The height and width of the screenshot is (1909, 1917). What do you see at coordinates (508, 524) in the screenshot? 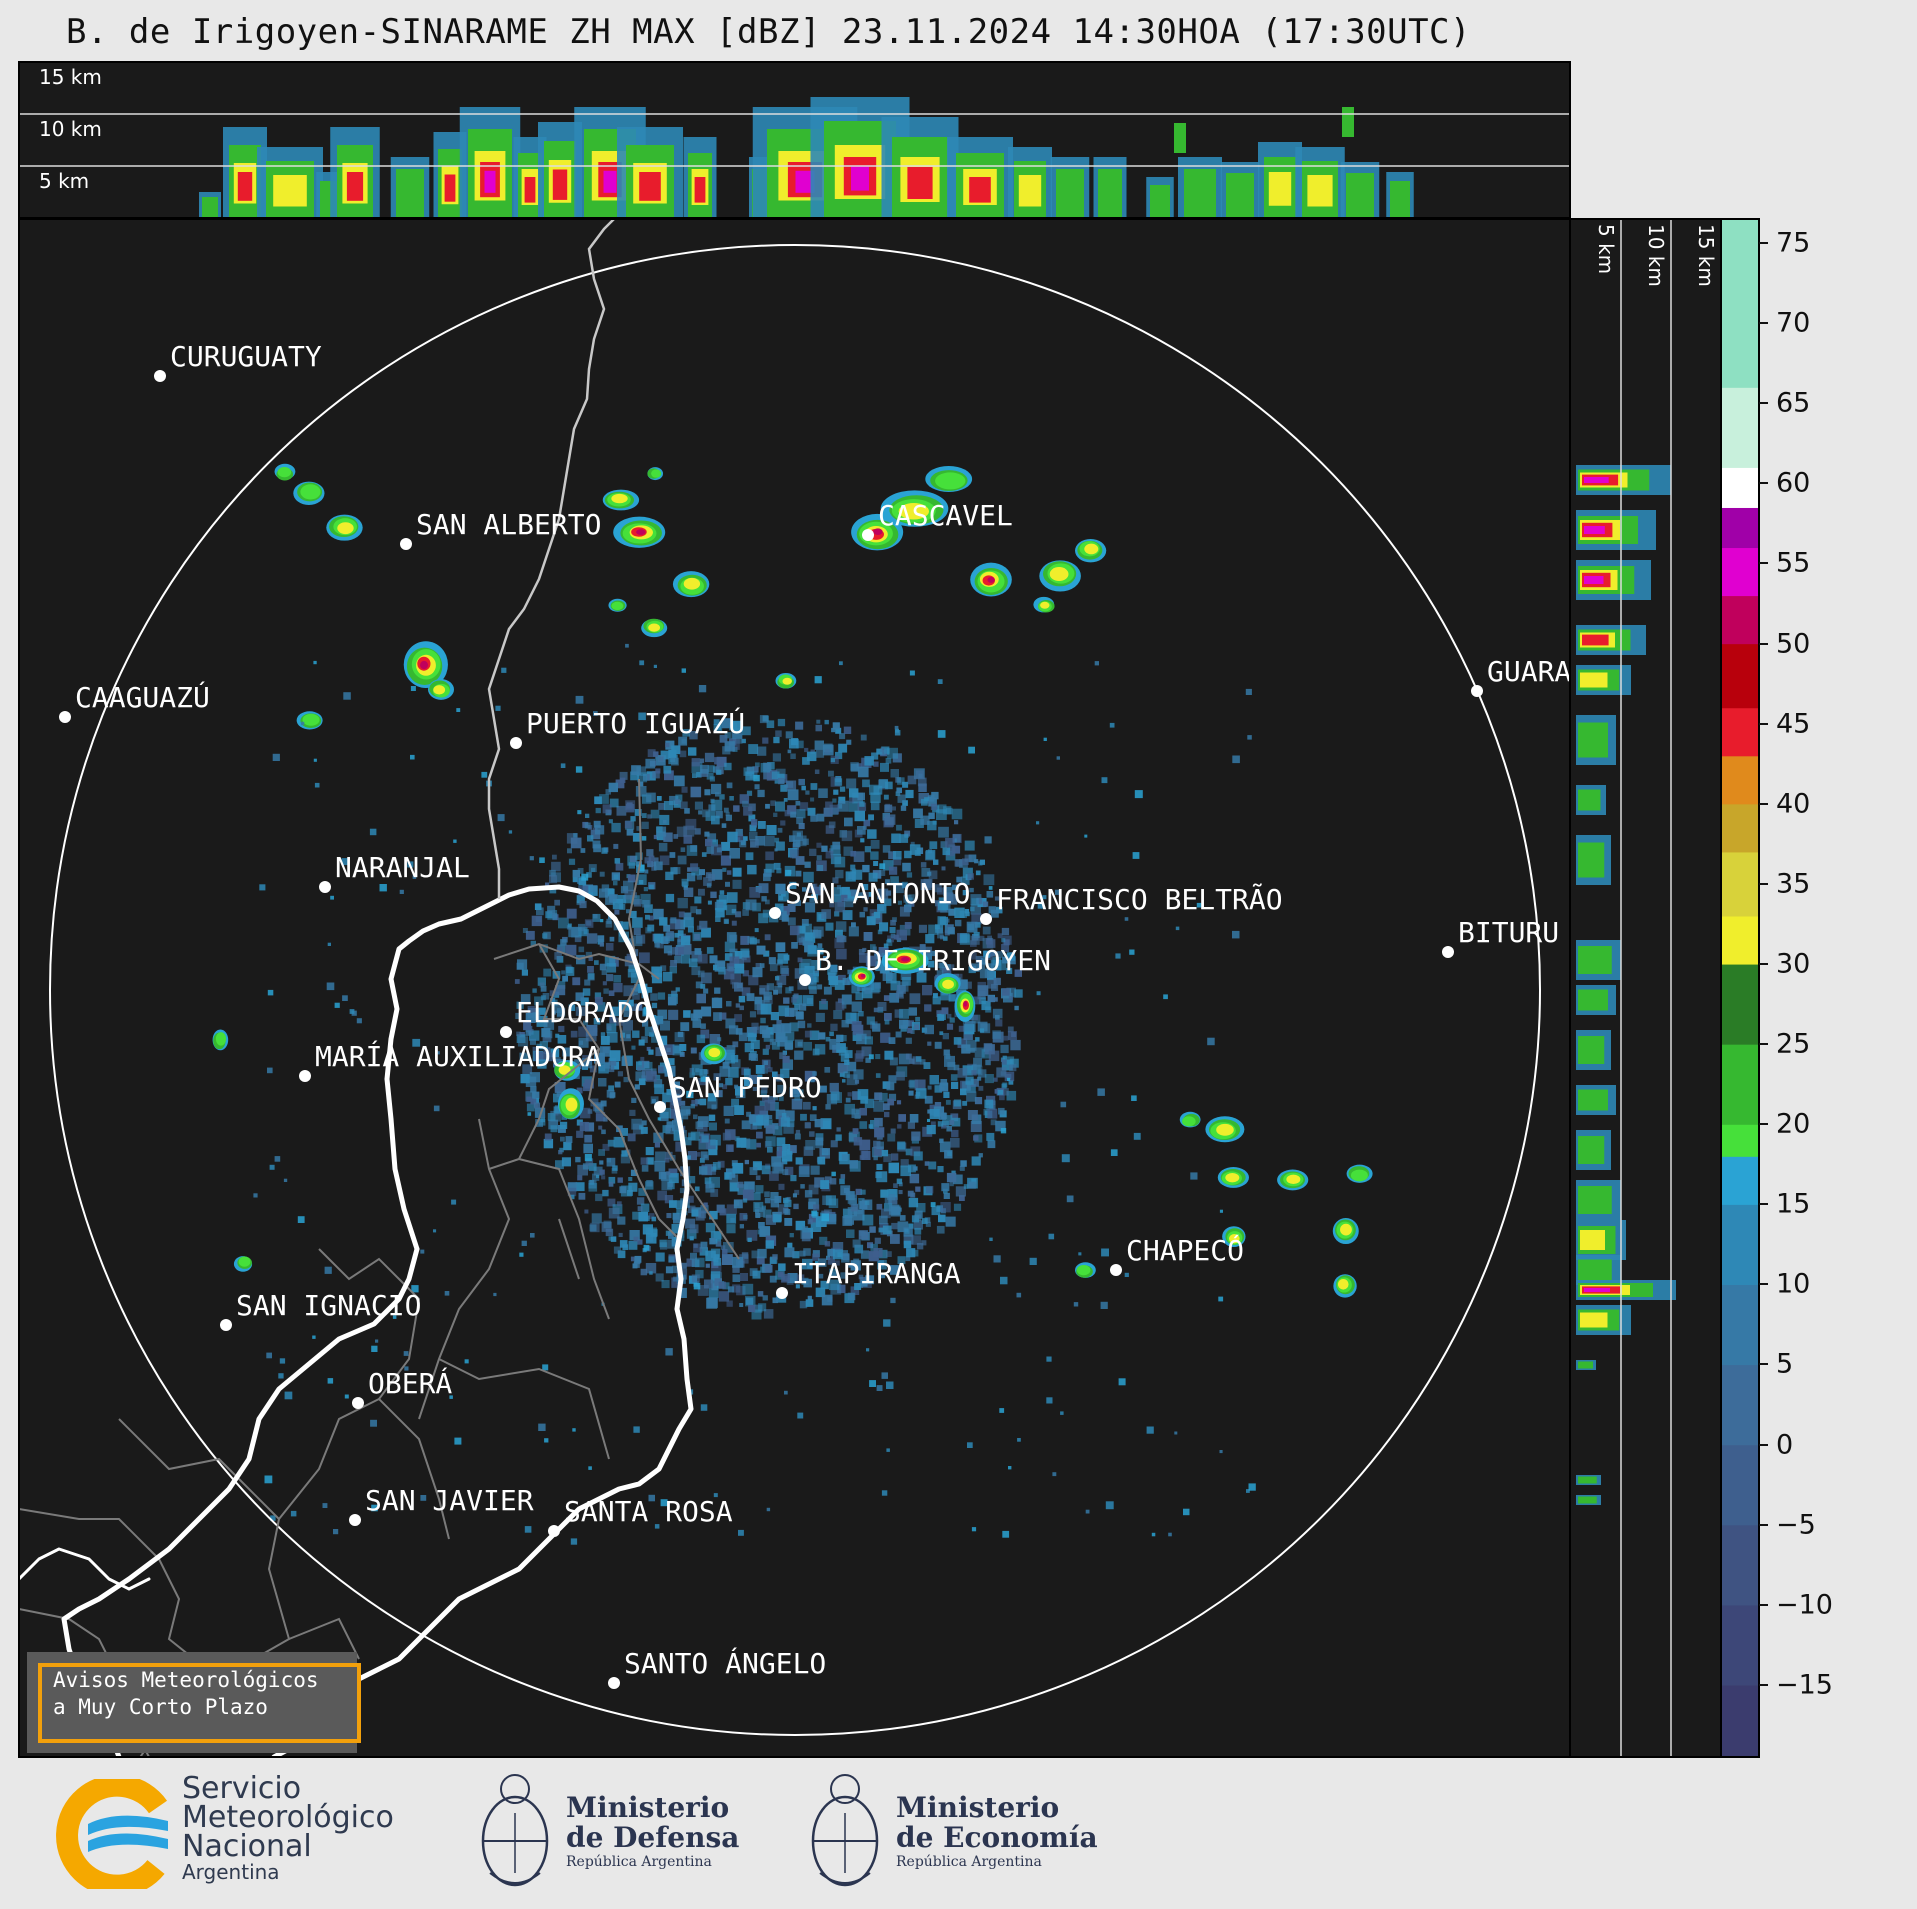
I see `city-label: SAN ALBERTO` at bounding box center [508, 524].